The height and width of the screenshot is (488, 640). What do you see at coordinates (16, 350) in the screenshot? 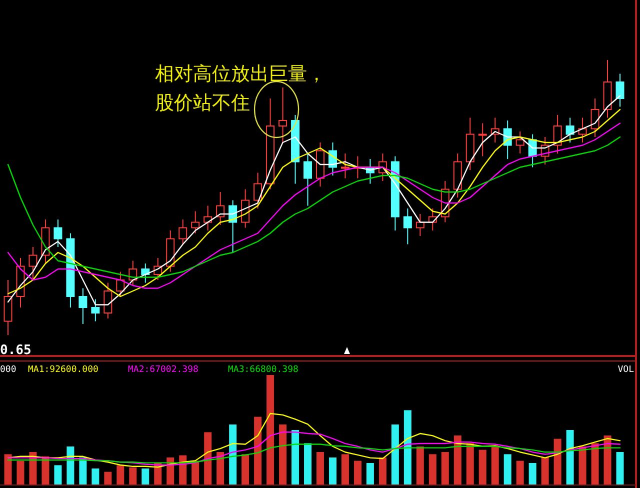
I see `text: 0.65` at bounding box center [16, 350].